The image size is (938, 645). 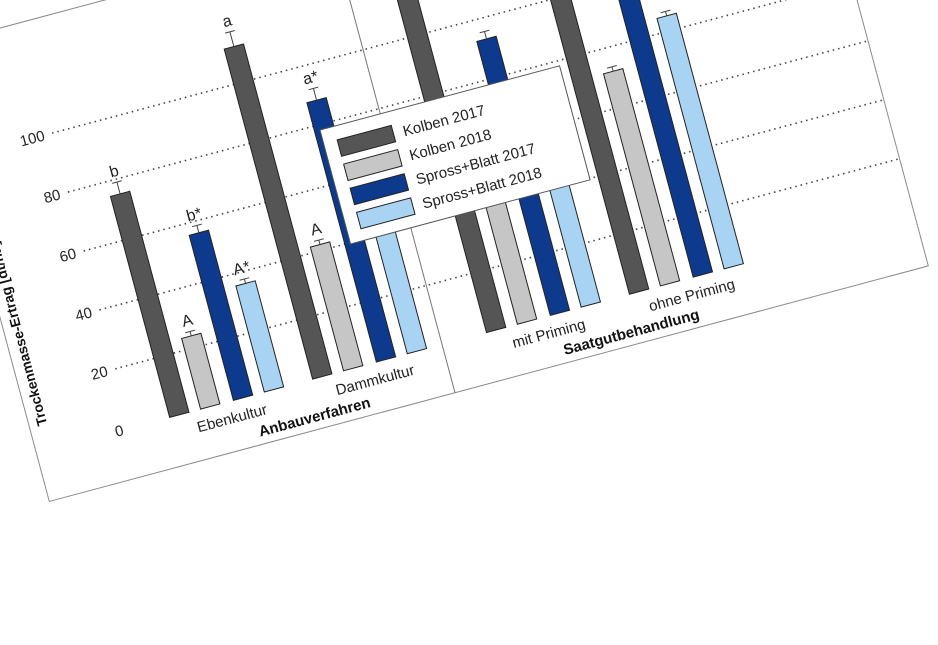 What do you see at coordinates (114, 172) in the screenshot?
I see `significance-label: b` at bounding box center [114, 172].